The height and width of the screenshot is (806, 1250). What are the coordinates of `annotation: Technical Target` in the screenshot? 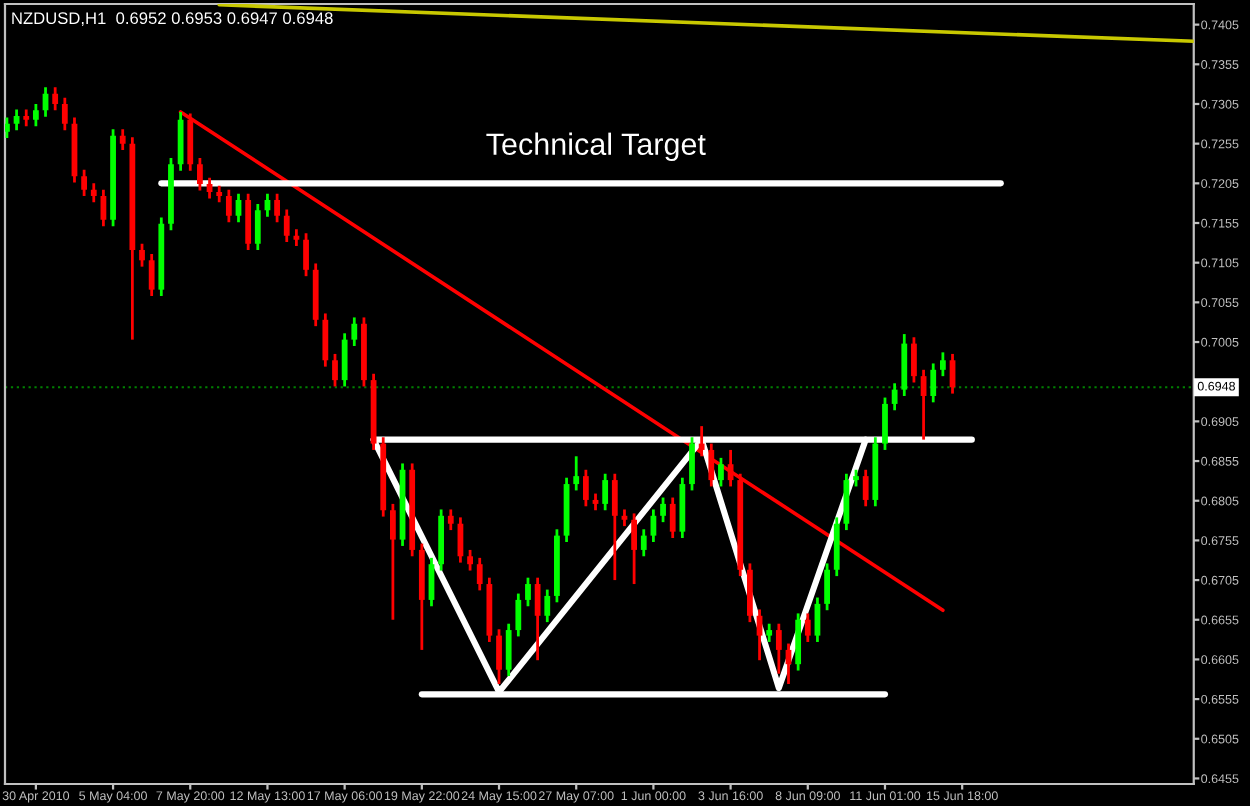 It's located at (596, 147).